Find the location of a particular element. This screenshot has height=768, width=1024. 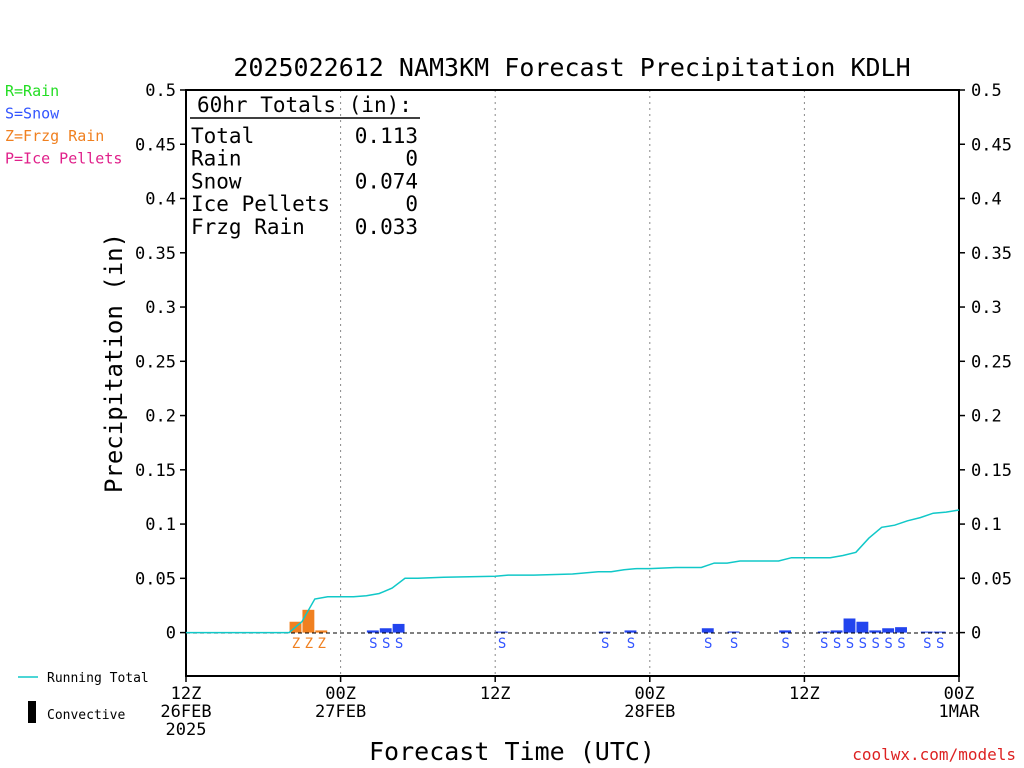

x-tick-label: 1MAR is located at coordinates (960, 712).